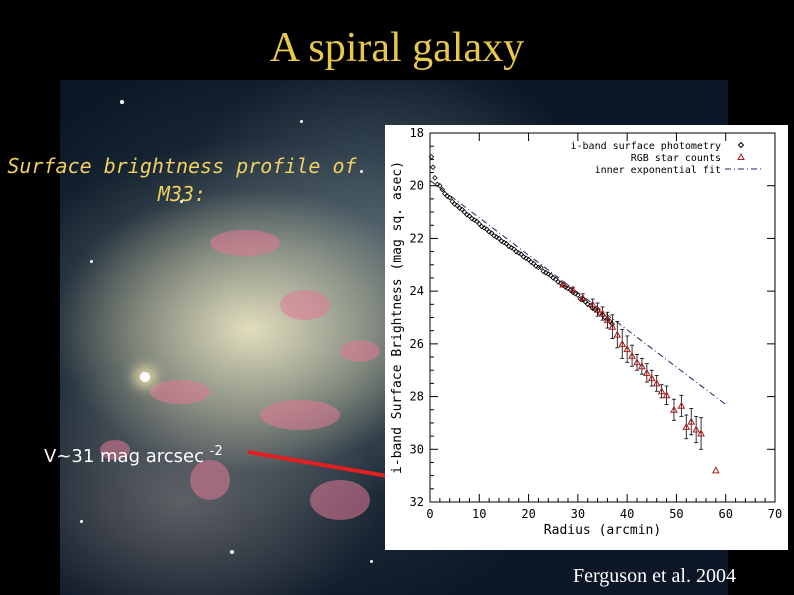  What do you see at coordinates (182, 166) in the screenshot?
I see `profile-label-line1: Surface brightness profile of` at bounding box center [182, 166].